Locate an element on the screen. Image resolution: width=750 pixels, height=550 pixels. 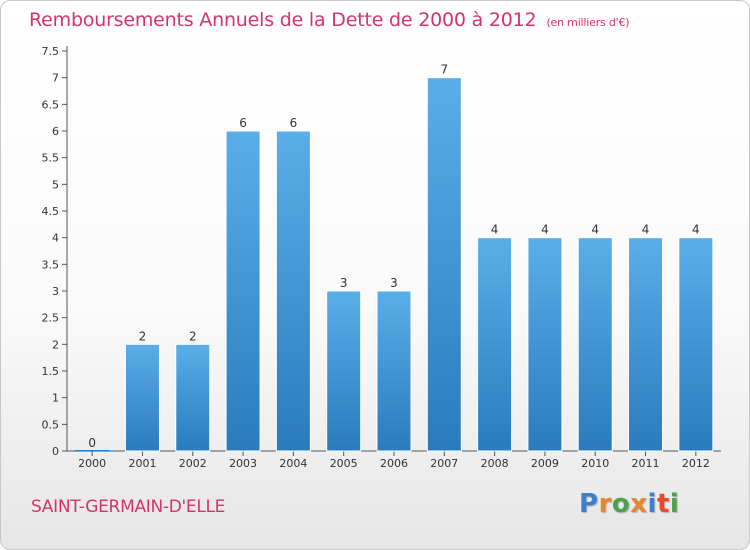
y-tick-label: 5 is located at coordinates (55, 184).